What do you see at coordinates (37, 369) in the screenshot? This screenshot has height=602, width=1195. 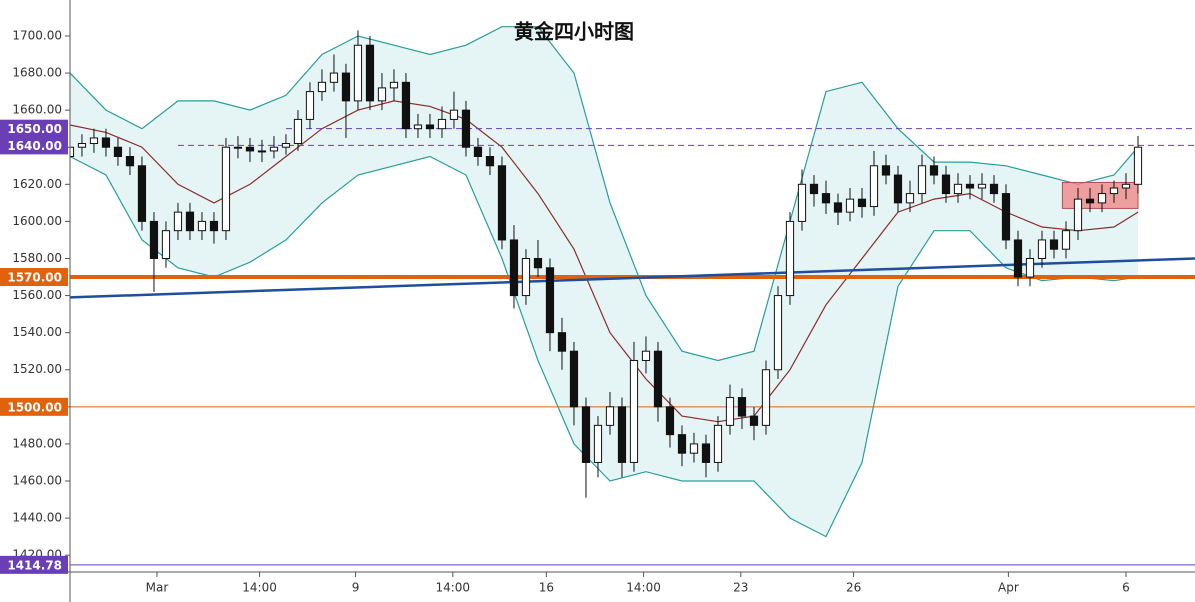 I see `y-tick-label: 1520.00` at bounding box center [37, 369].